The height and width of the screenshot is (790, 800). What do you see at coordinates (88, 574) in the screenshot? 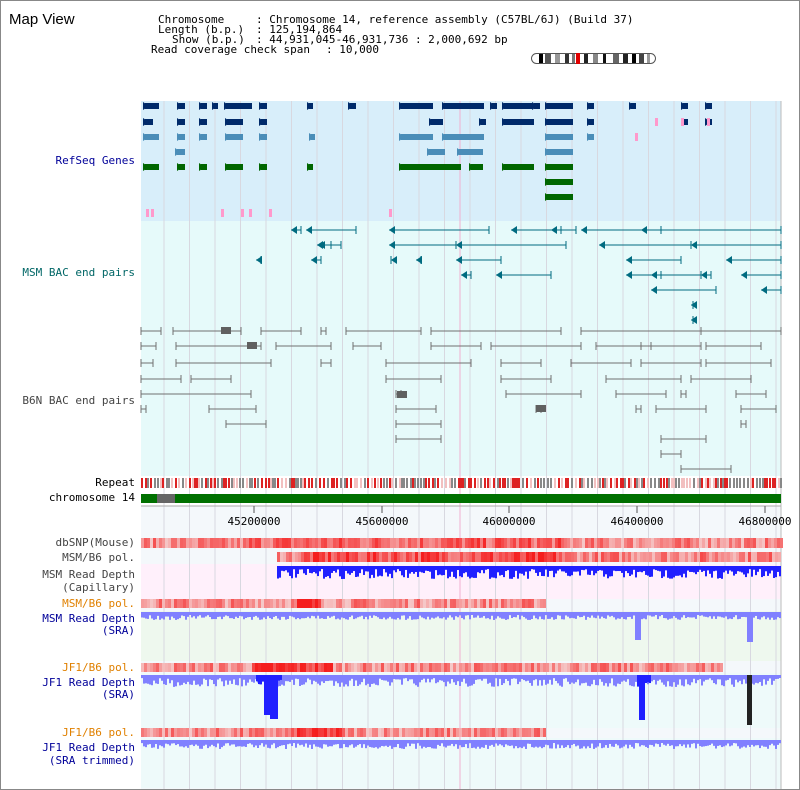
I see `msm-depth-cap-label-1: MSM Read Depth` at bounding box center [88, 574].